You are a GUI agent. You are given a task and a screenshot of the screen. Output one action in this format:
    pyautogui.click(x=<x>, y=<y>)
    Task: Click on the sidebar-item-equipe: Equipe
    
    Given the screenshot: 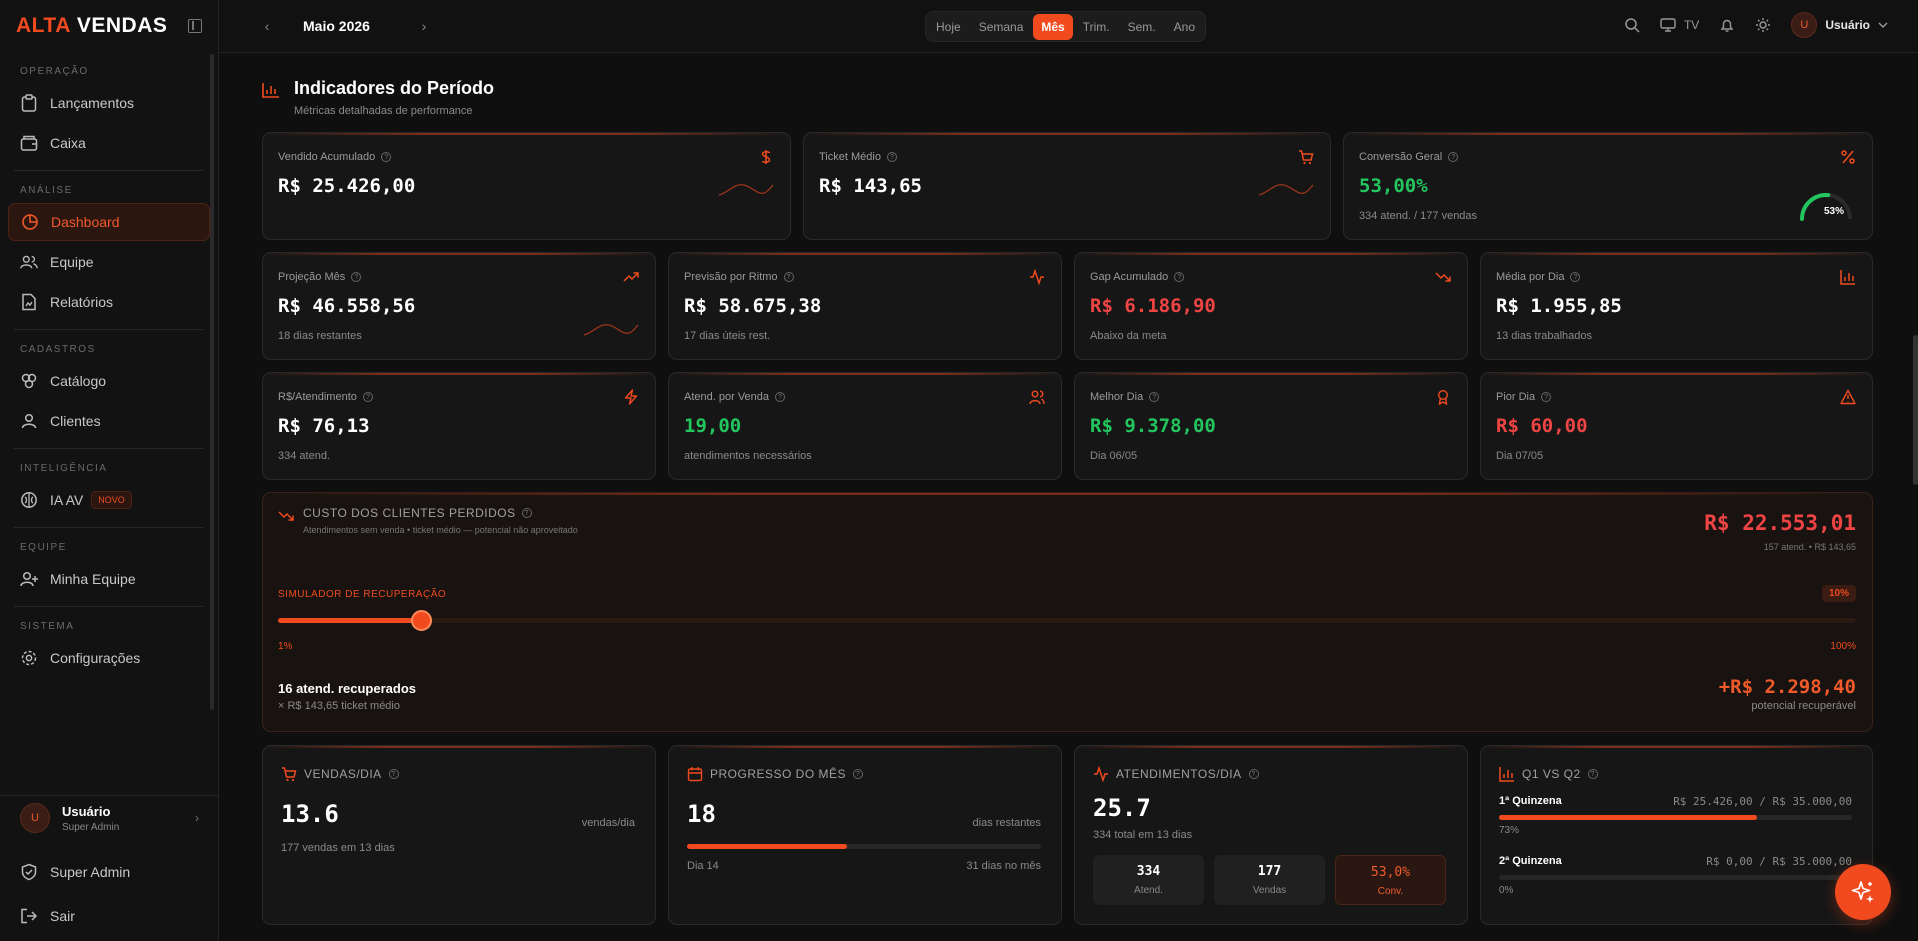 What is the action you would take?
    pyautogui.click(x=109, y=262)
    